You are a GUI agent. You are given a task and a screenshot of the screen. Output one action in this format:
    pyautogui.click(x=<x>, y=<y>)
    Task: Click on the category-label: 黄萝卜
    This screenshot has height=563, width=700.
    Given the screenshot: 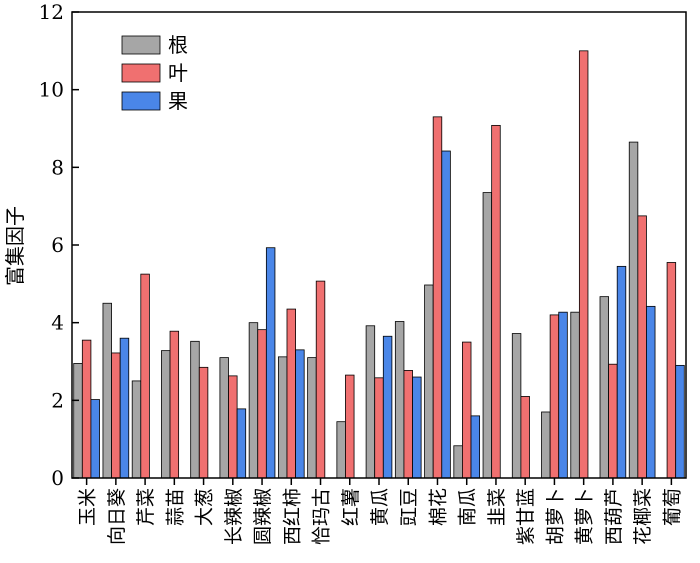 What is the action you would take?
    pyautogui.click(x=585, y=516)
    